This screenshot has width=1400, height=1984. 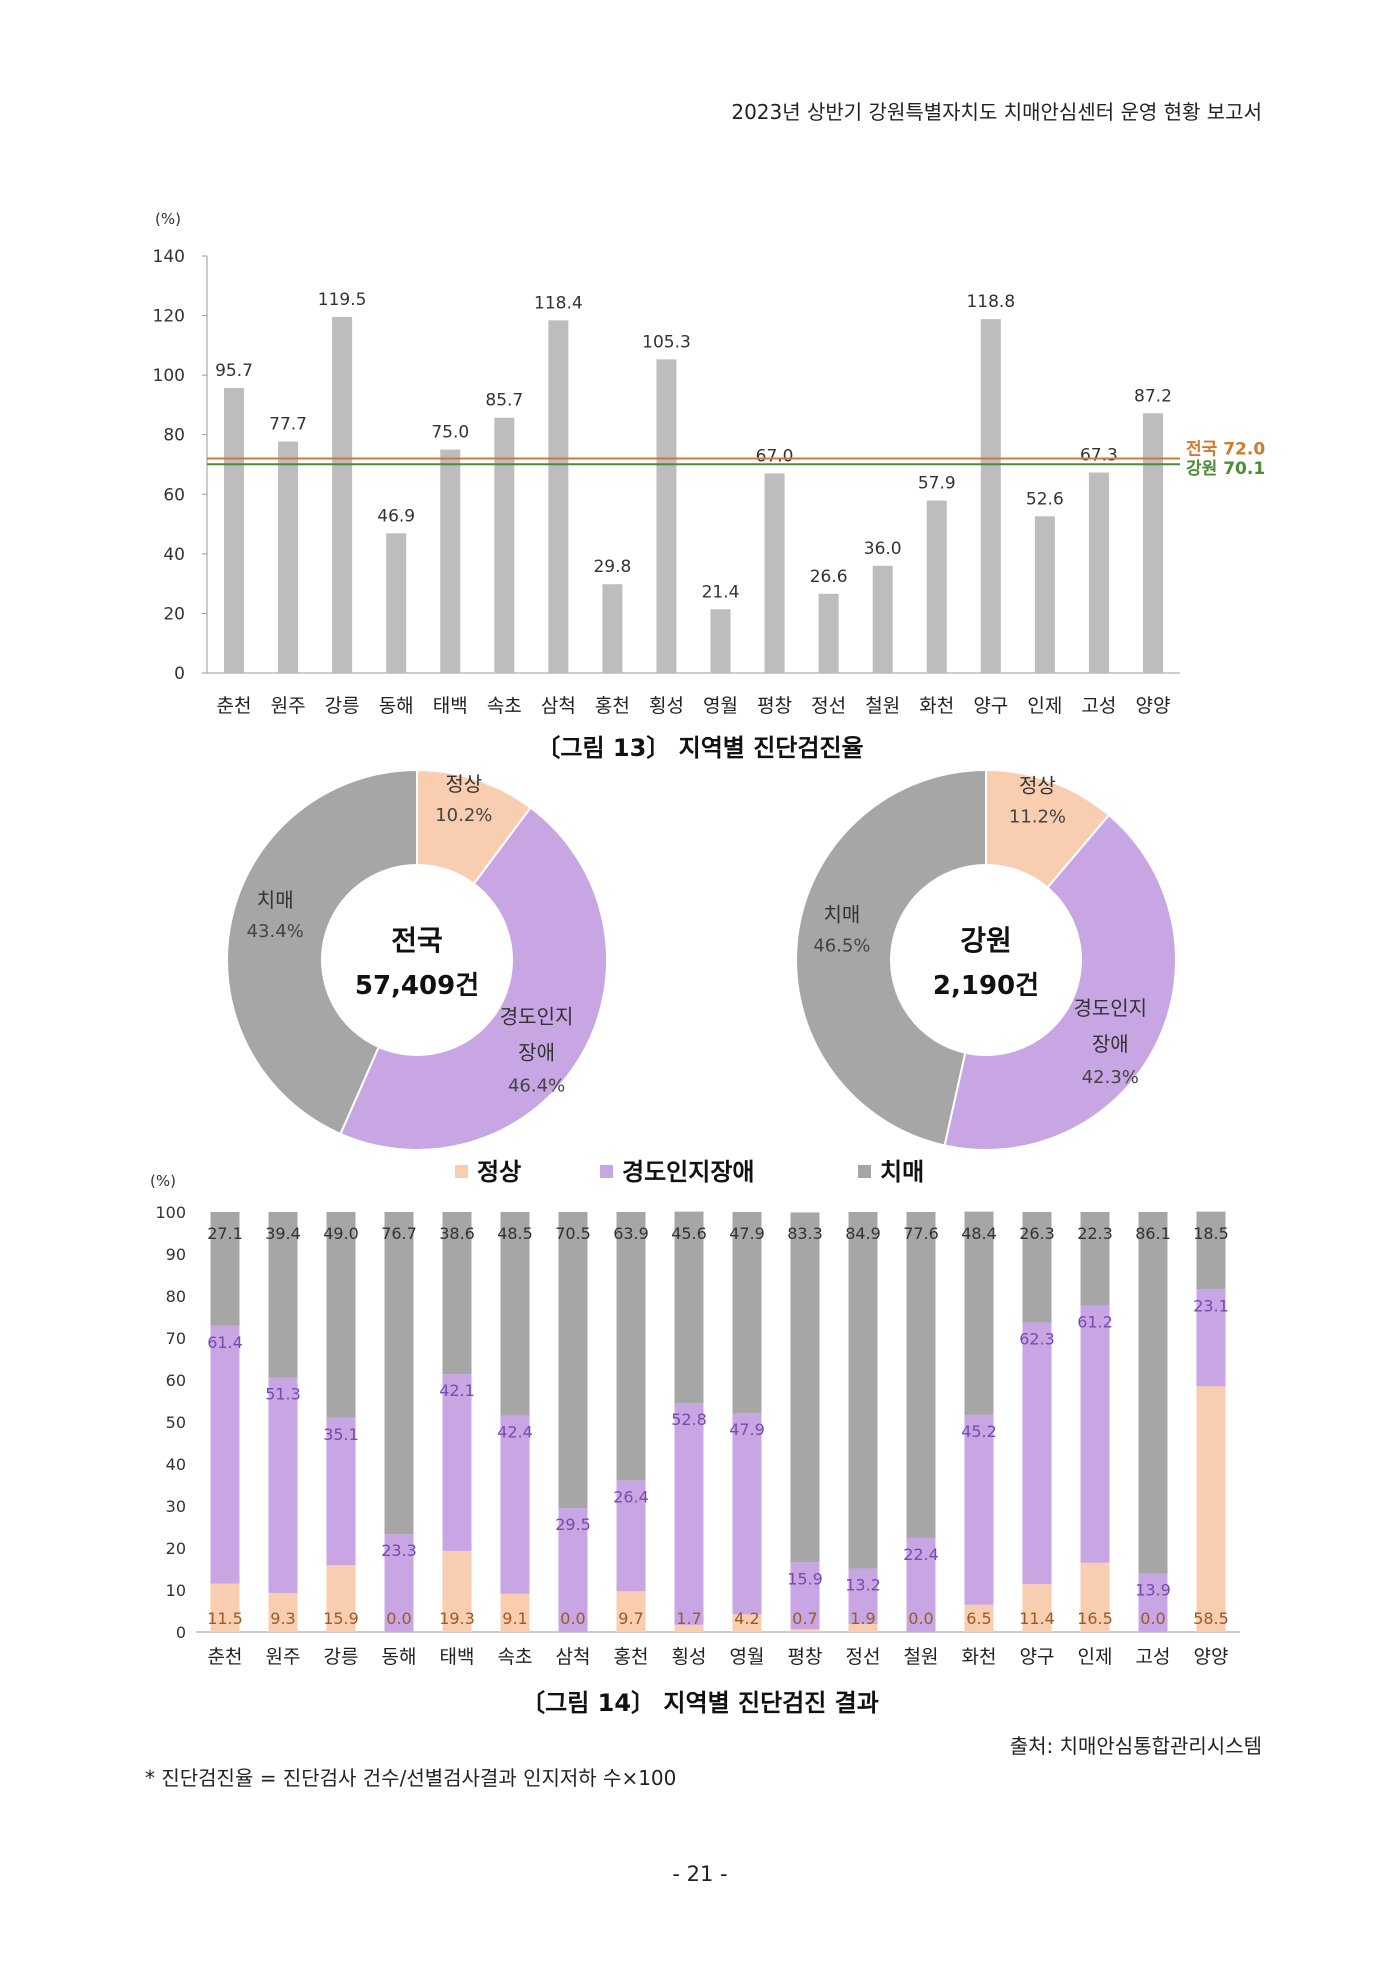 I want to click on fig13-y-tick-label: 100, so click(x=169, y=376).